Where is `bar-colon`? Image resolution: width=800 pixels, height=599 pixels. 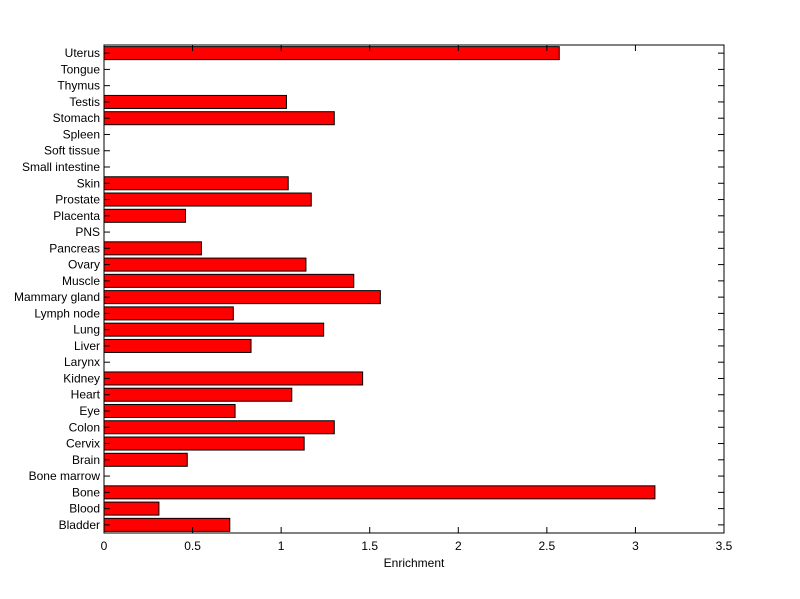
bar-colon is located at coordinates (219, 427).